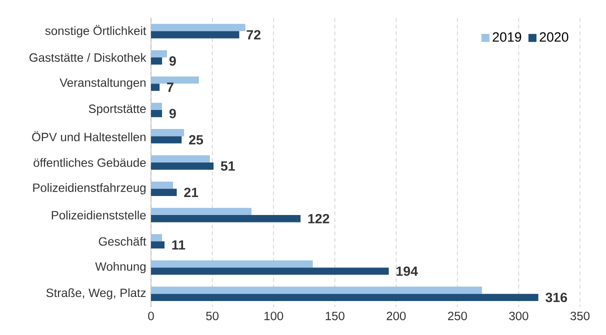 The width and height of the screenshot is (606, 335). Describe the element at coordinates (554, 37) in the screenshot. I see `legend-label: 2020` at that location.